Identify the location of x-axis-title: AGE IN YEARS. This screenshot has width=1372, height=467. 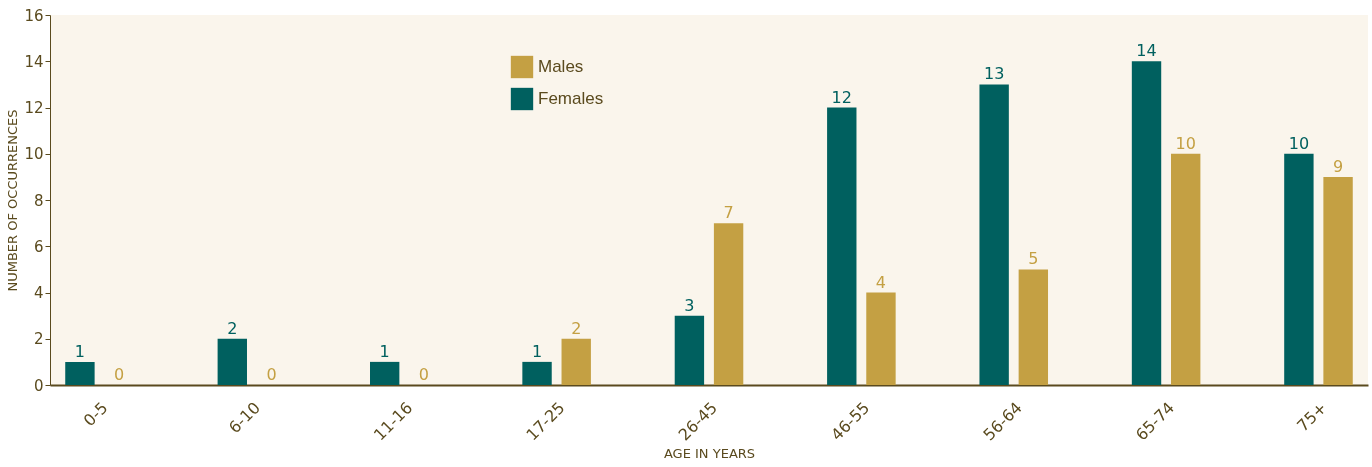
(709, 453).